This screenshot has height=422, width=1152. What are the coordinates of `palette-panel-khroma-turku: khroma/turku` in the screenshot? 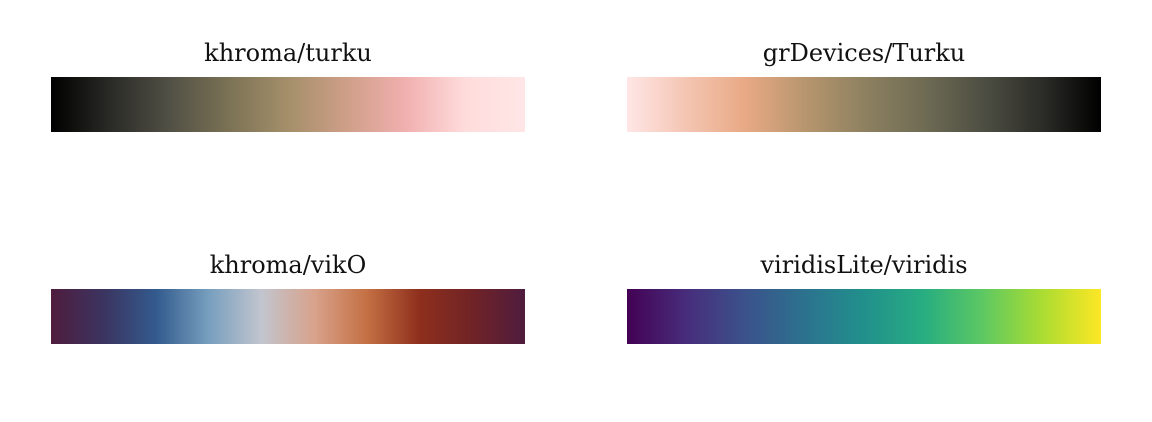 It's located at (288, 84).